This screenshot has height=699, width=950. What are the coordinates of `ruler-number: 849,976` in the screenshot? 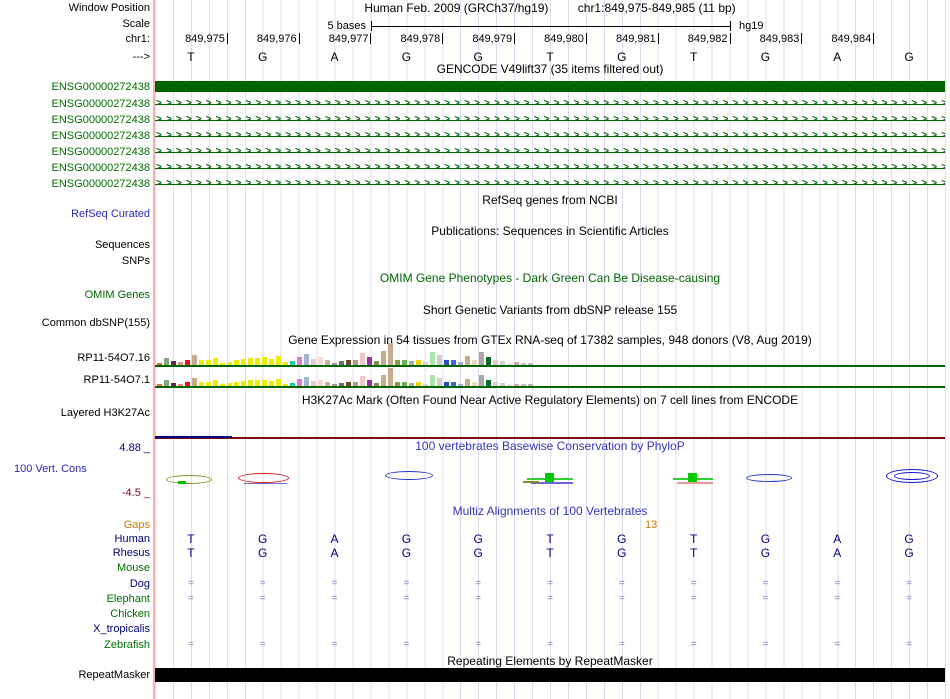 It's located at (276, 39).